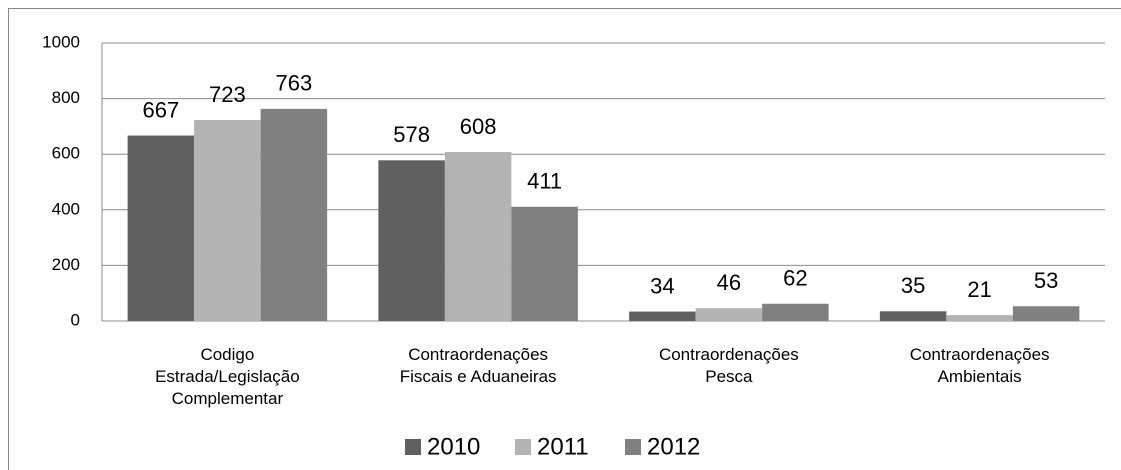 The width and height of the screenshot is (1121, 470). What do you see at coordinates (979, 289) in the screenshot?
I see `data-label: 21` at bounding box center [979, 289].